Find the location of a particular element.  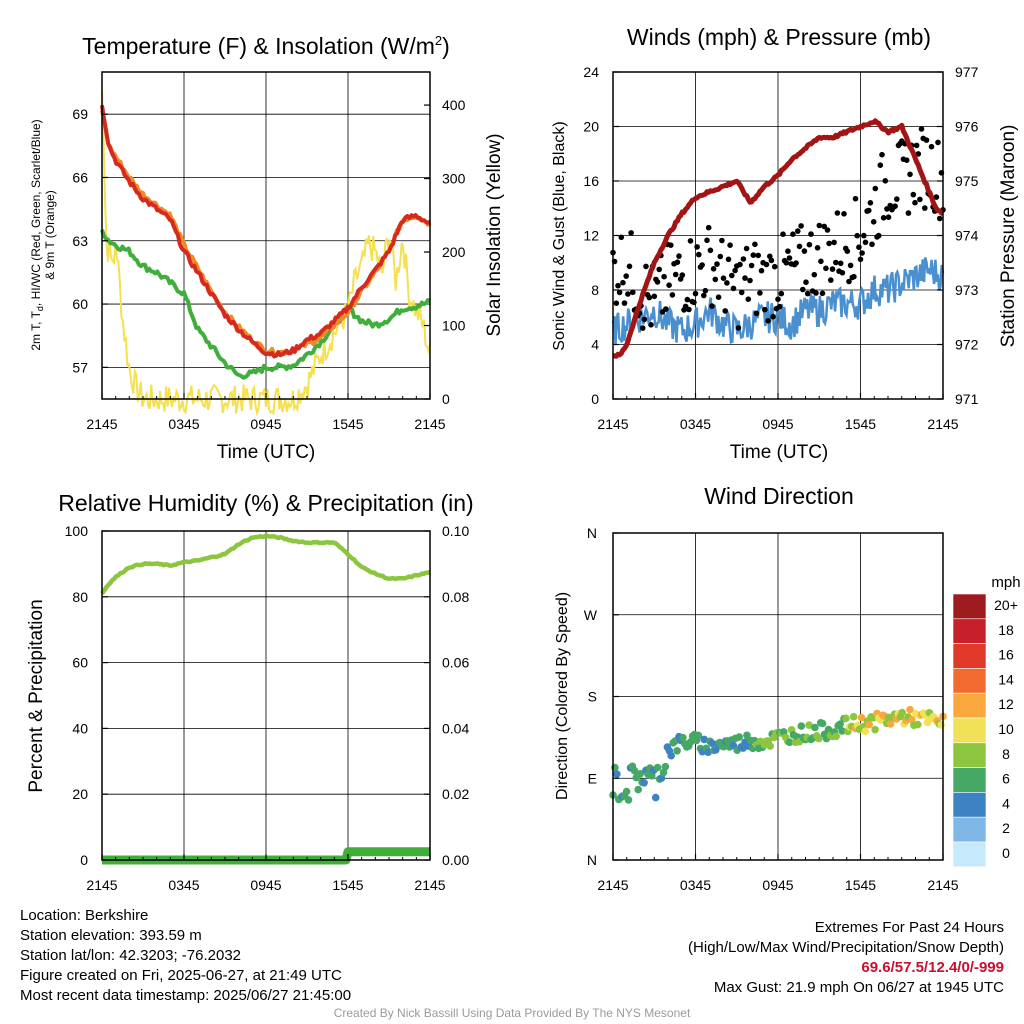

colorbar-label: 6 is located at coordinates (1006, 779).